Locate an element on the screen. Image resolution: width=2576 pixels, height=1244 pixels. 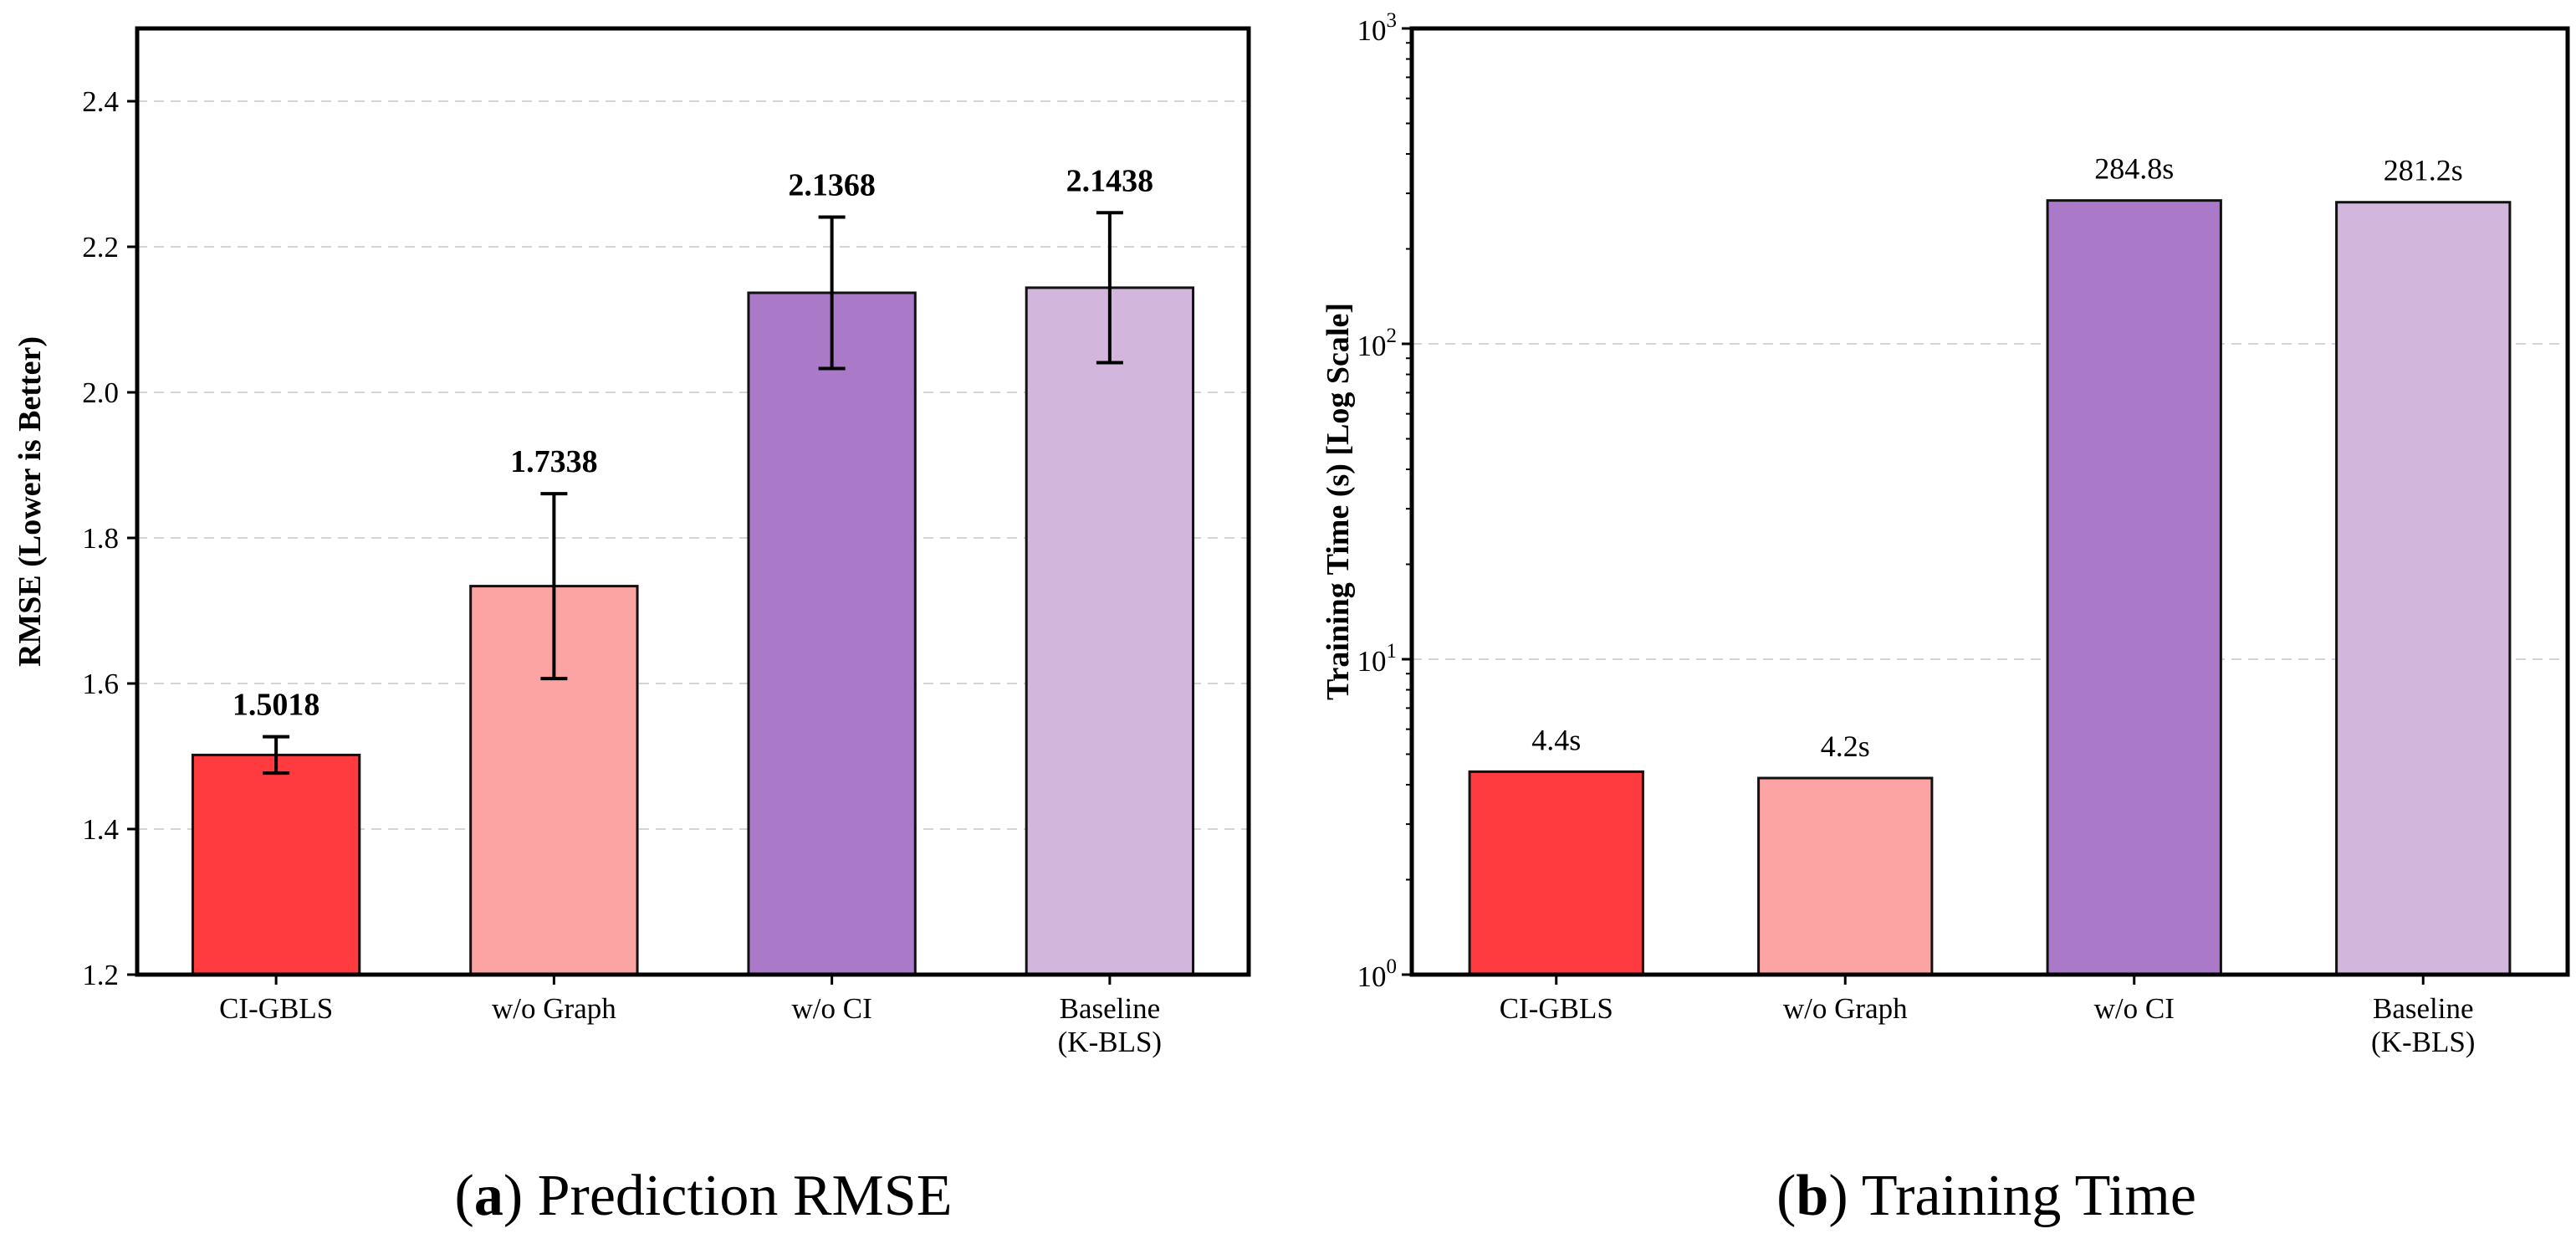
panel-b-caption: (b) Training Time is located at coordinates (1986, 1196).